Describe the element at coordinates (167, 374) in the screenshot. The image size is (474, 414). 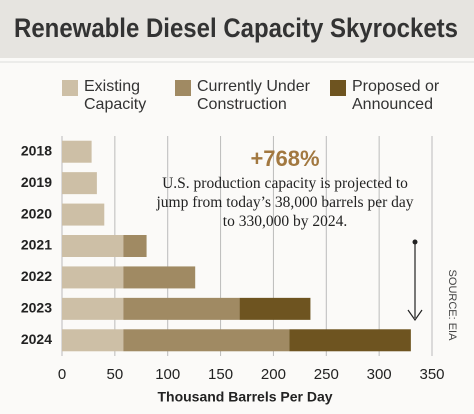
I see `x-tick-label: 100` at that location.